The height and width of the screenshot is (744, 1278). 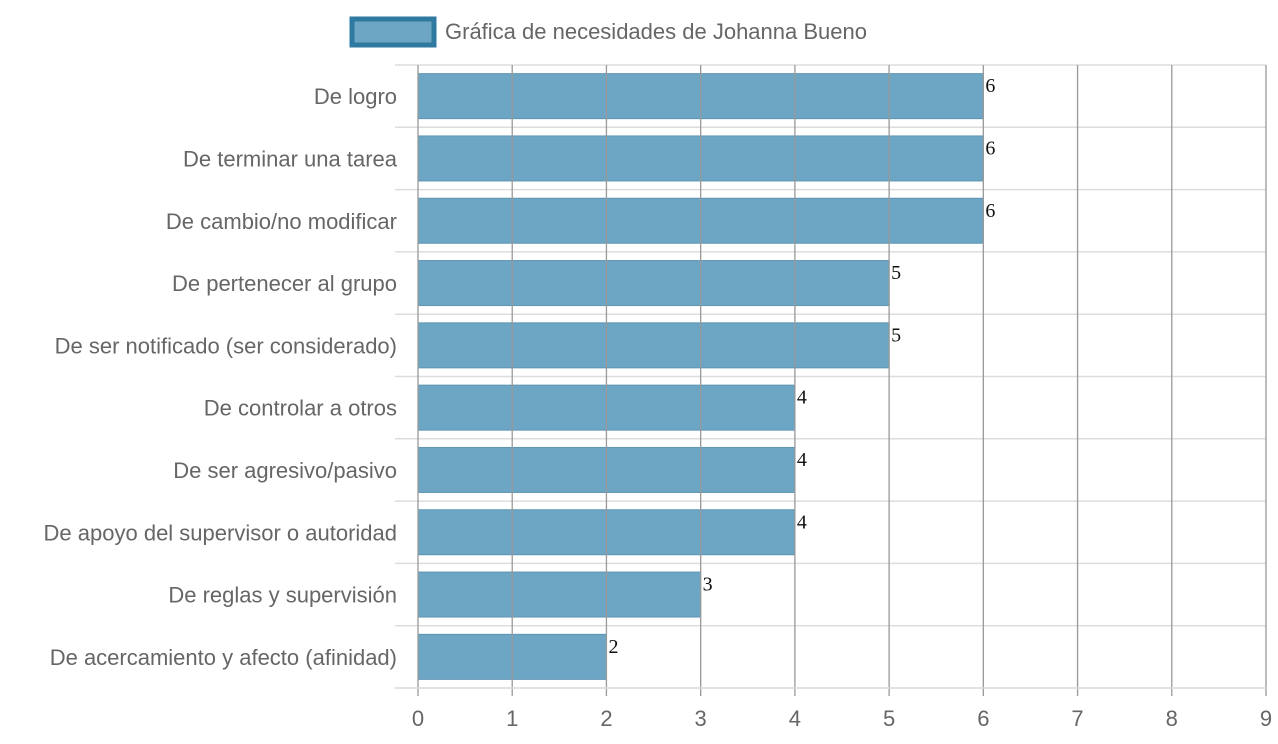 I want to click on x-tick-label: 4, so click(x=795, y=718).